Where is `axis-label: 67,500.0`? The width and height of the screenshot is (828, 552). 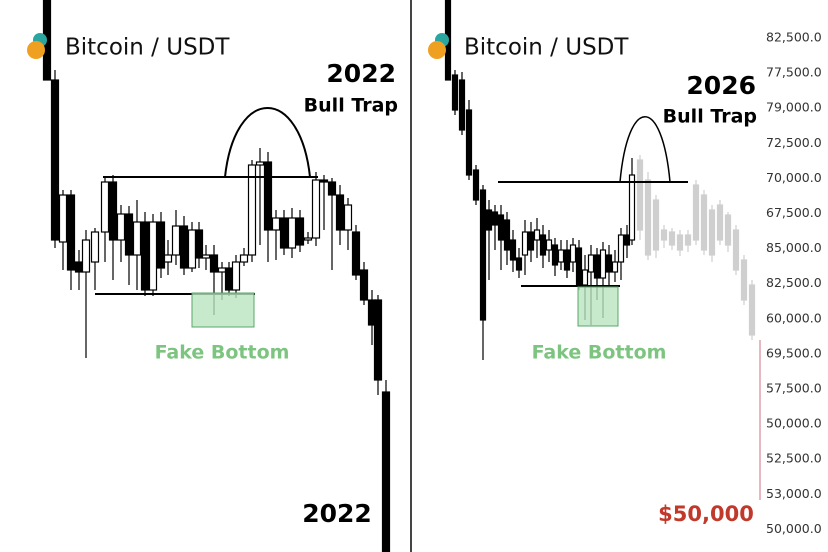 axis-label: 67,500.0 is located at coordinates (794, 212).